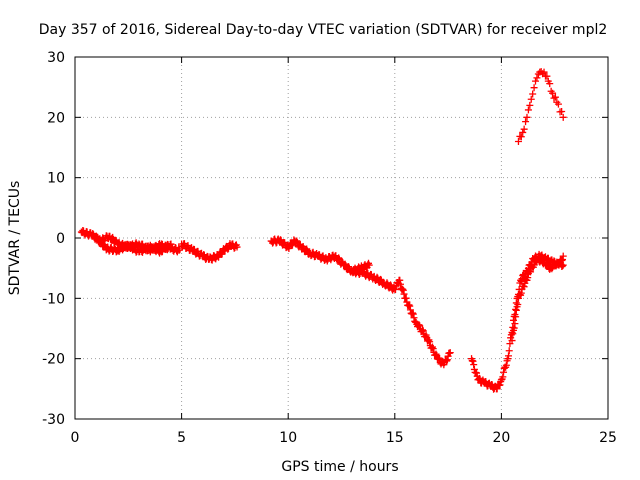 The height and width of the screenshot is (480, 640). What do you see at coordinates (288, 438) in the screenshot?
I see `x-tick-label: 10` at bounding box center [288, 438].